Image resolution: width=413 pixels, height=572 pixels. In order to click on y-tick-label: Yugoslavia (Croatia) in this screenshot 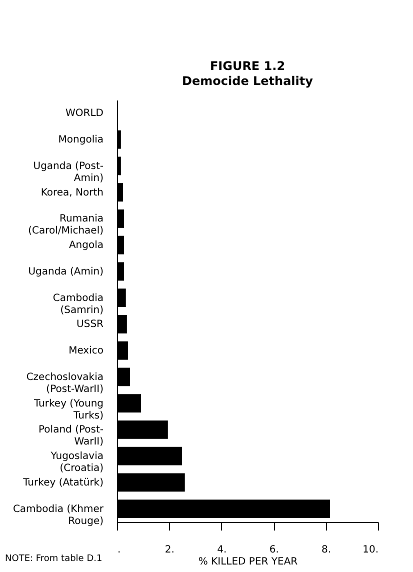, I will do `click(77, 462)`.